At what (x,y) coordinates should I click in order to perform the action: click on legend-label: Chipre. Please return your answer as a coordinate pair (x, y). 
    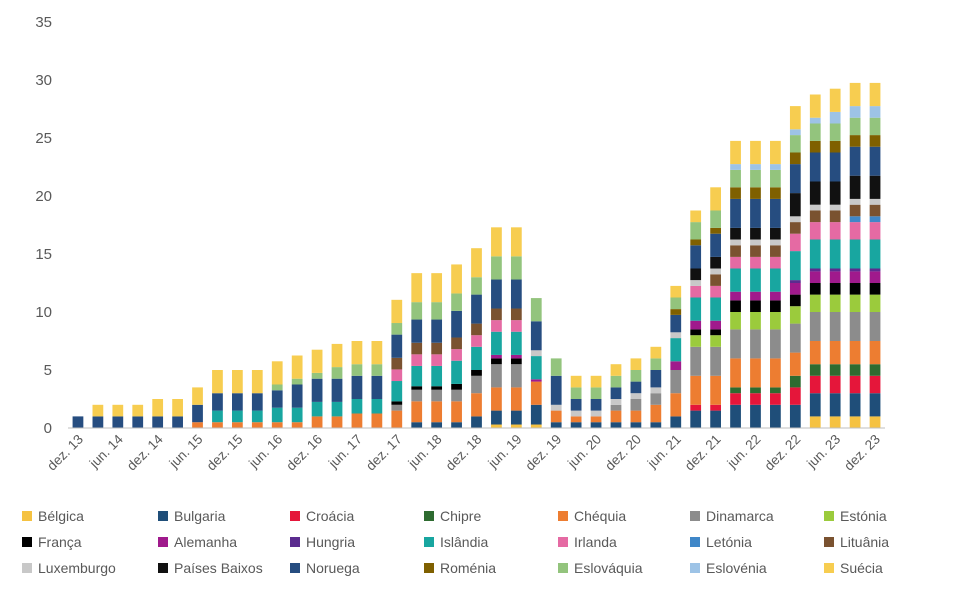
    Looking at the image, I should click on (460, 516).